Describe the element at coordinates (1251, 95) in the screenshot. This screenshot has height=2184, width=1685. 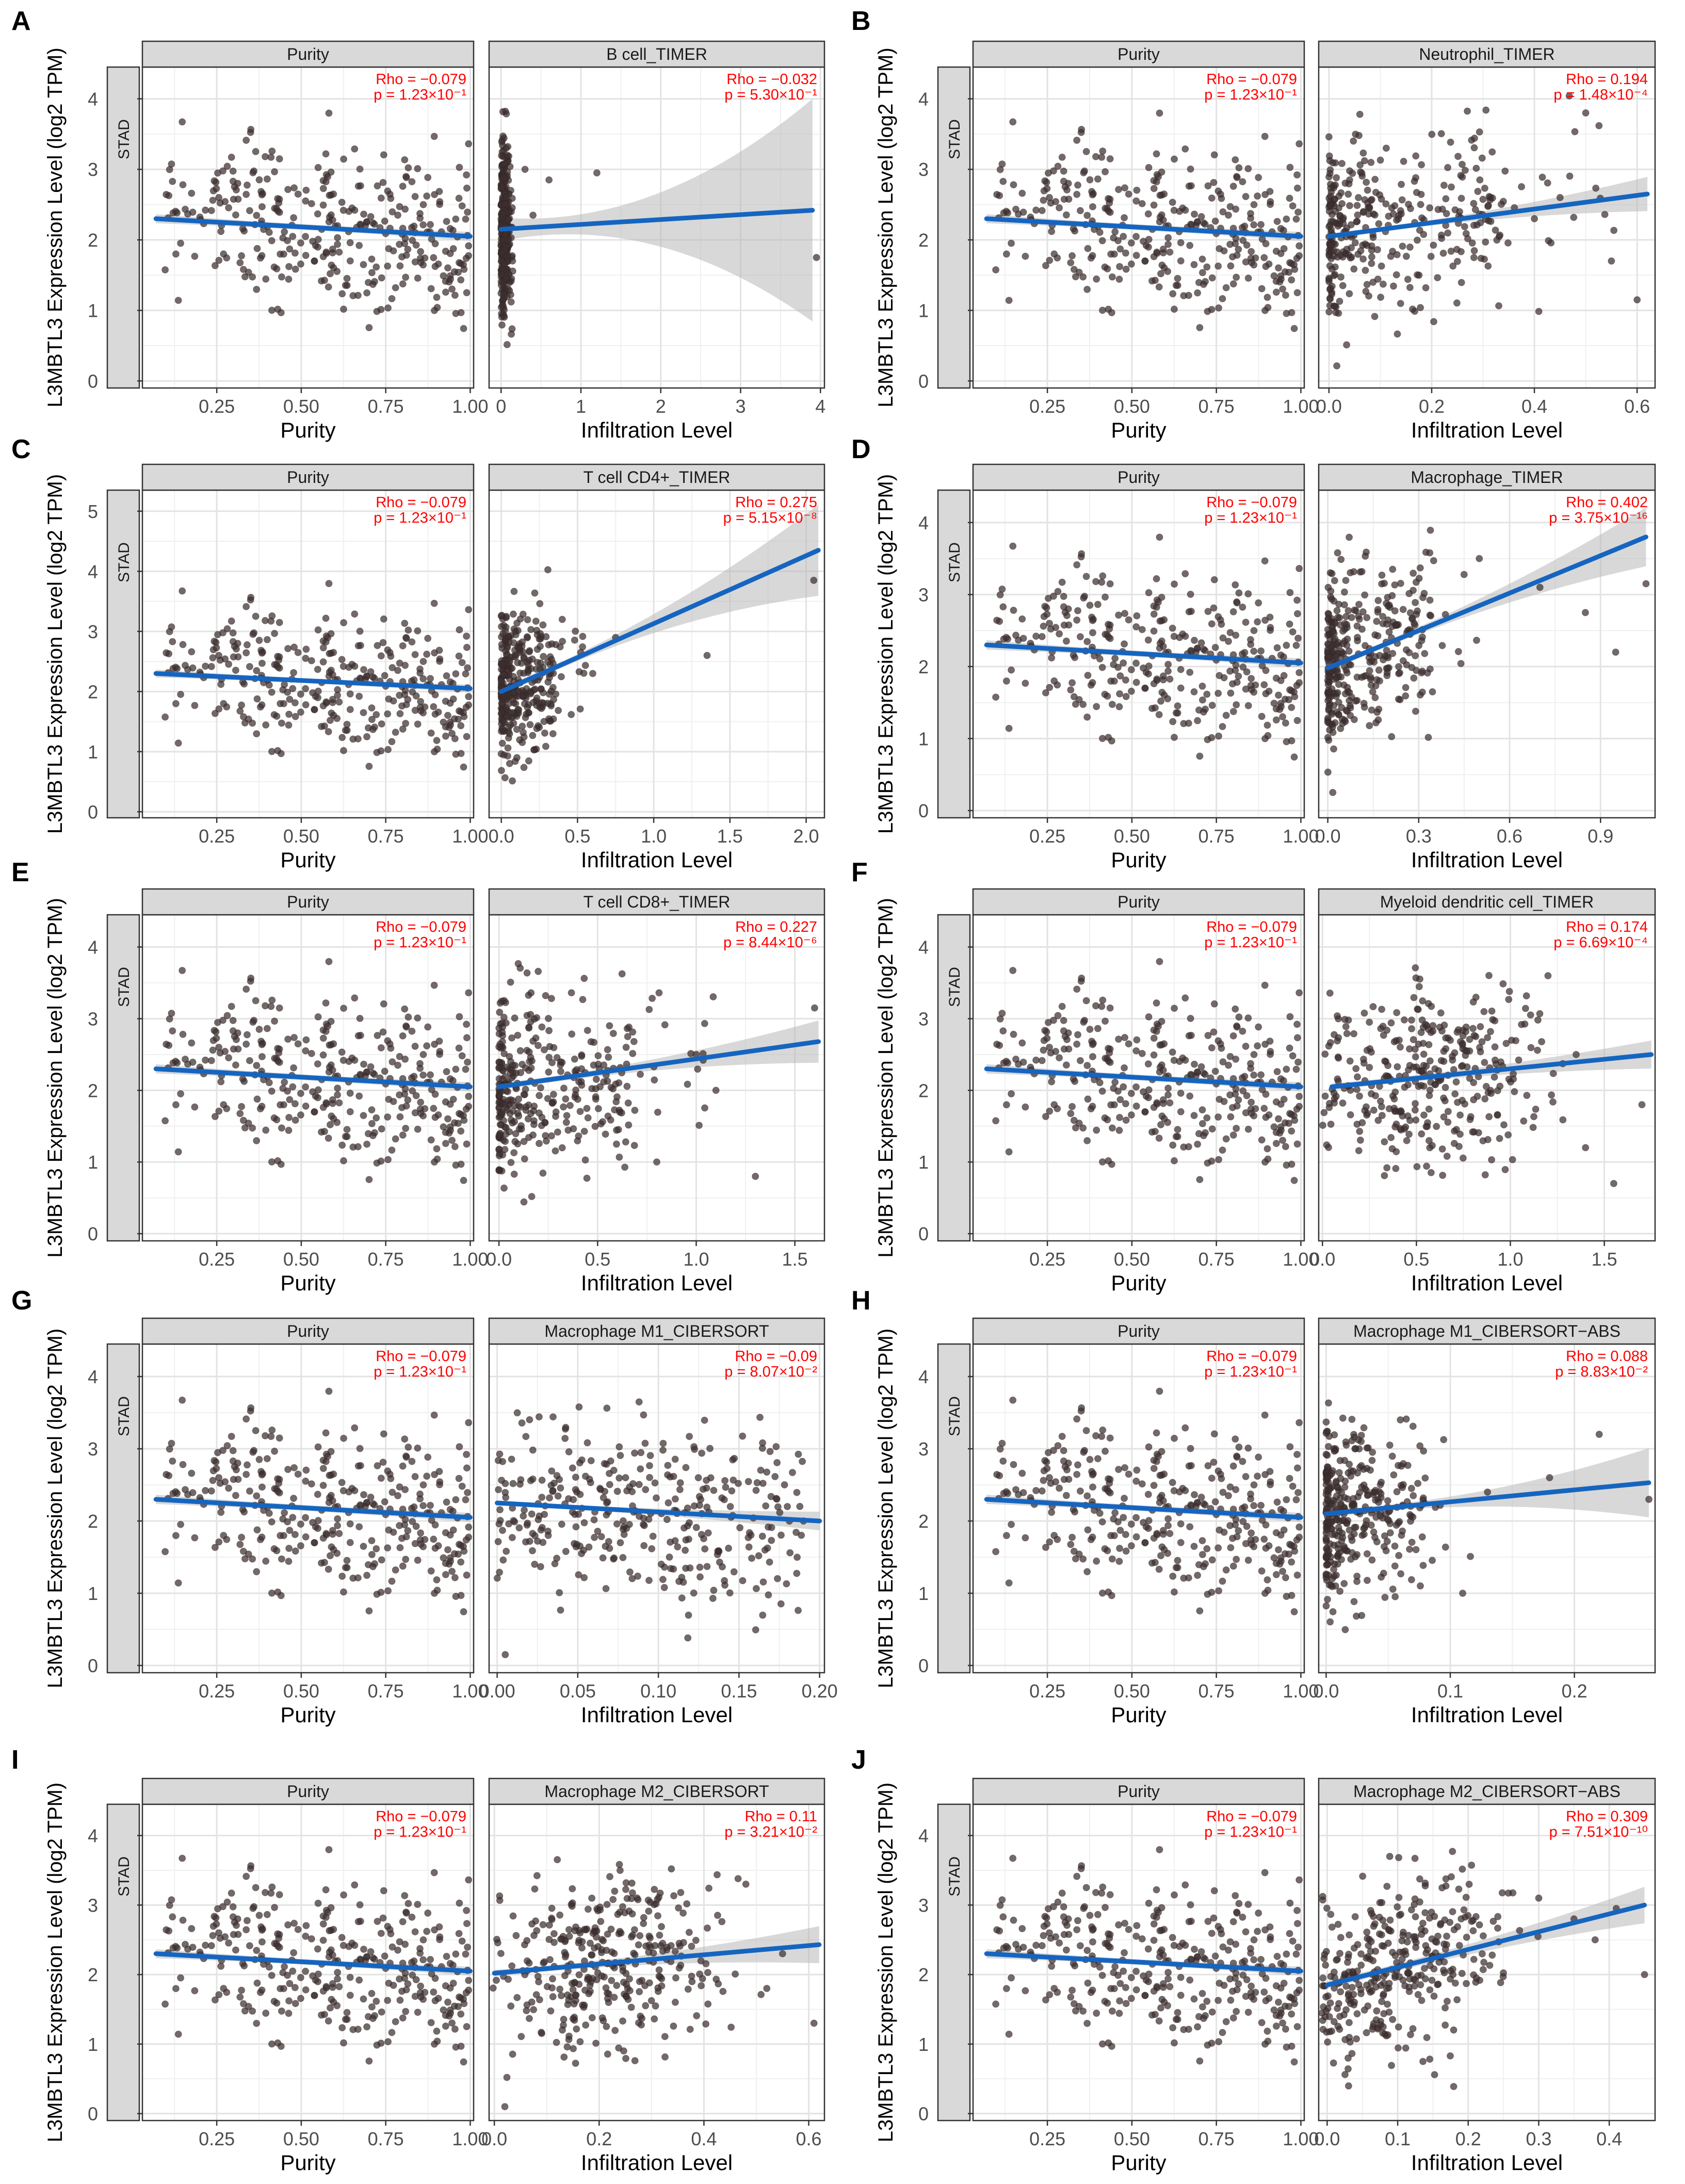
I see `p-value-annotation: p = 1.23×10⁻¹` at that location.